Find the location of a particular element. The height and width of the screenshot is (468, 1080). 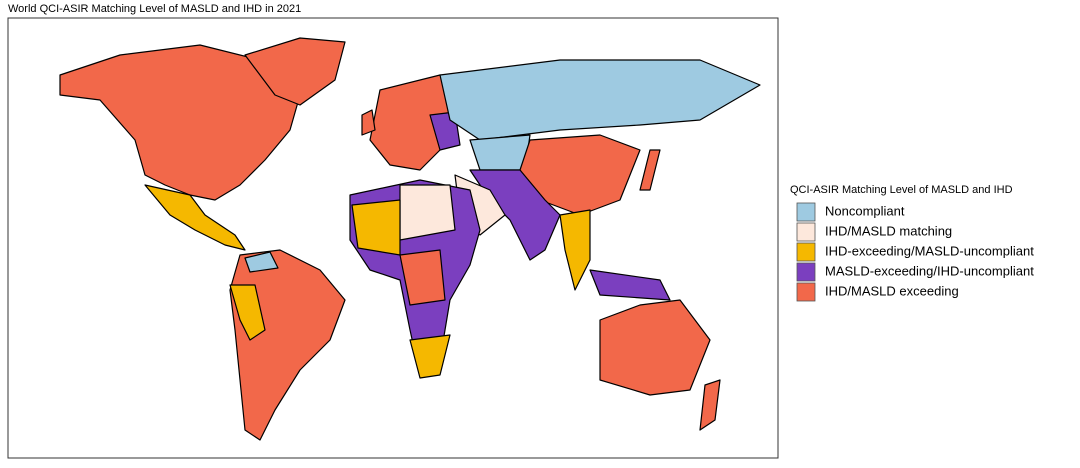

north-america is located at coordinates (180, 122).